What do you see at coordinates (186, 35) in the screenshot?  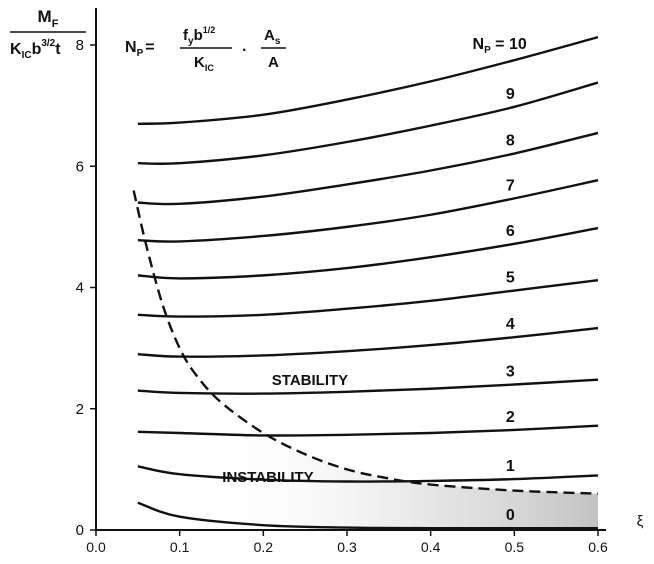 I see `formula-f: f` at bounding box center [186, 35].